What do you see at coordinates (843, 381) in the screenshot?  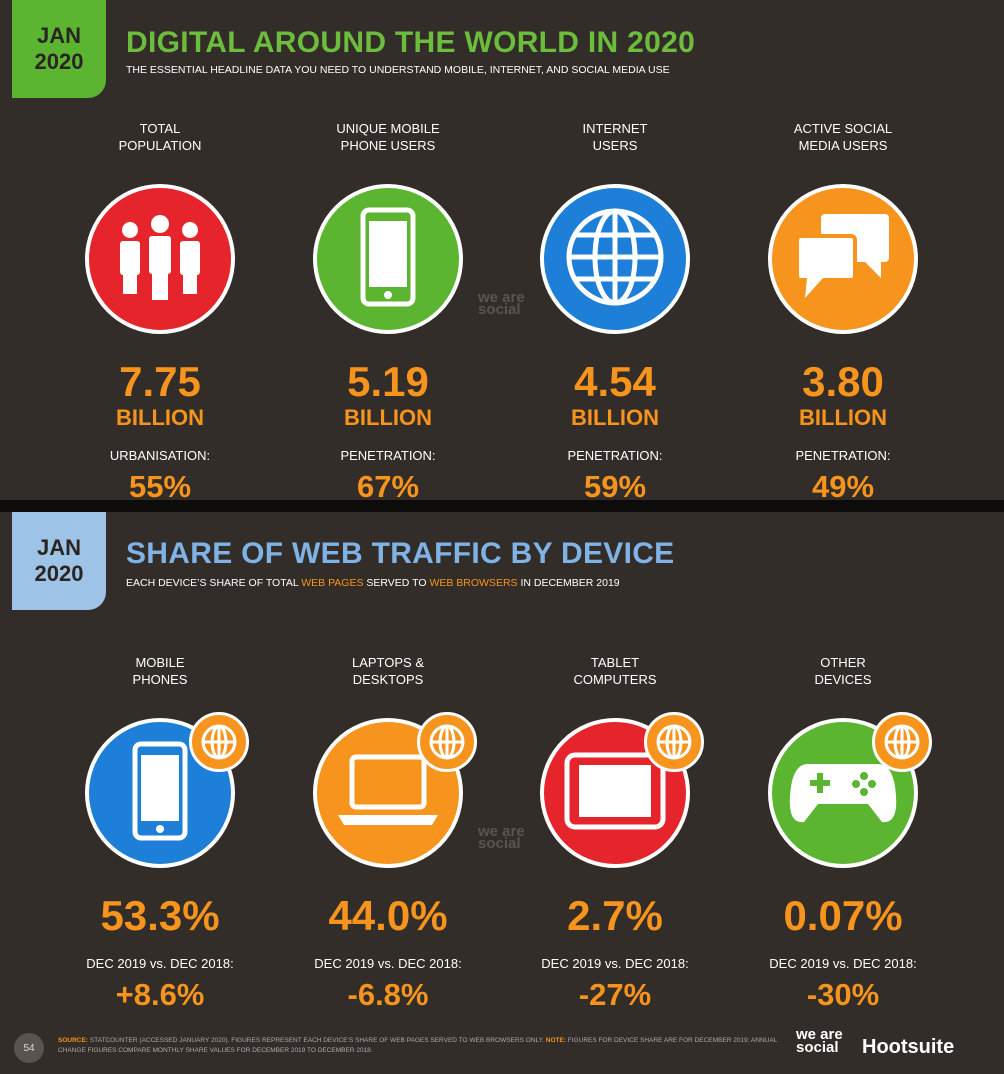 I see `stat-value: 3.80` at bounding box center [843, 381].